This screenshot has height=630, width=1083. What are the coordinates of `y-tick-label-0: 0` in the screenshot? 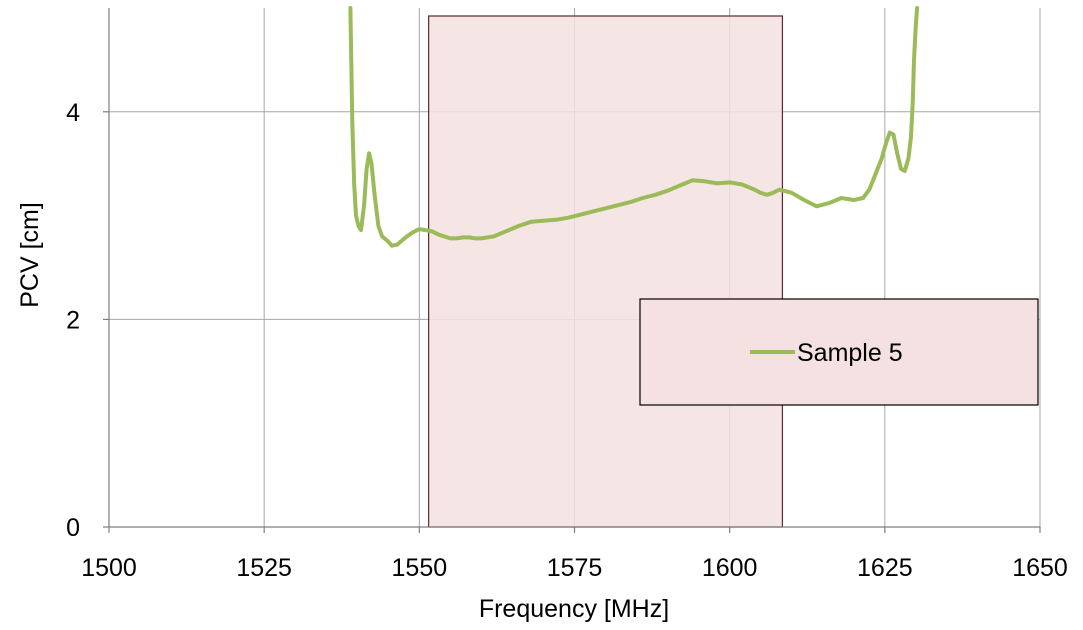 It's located at (73, 528).